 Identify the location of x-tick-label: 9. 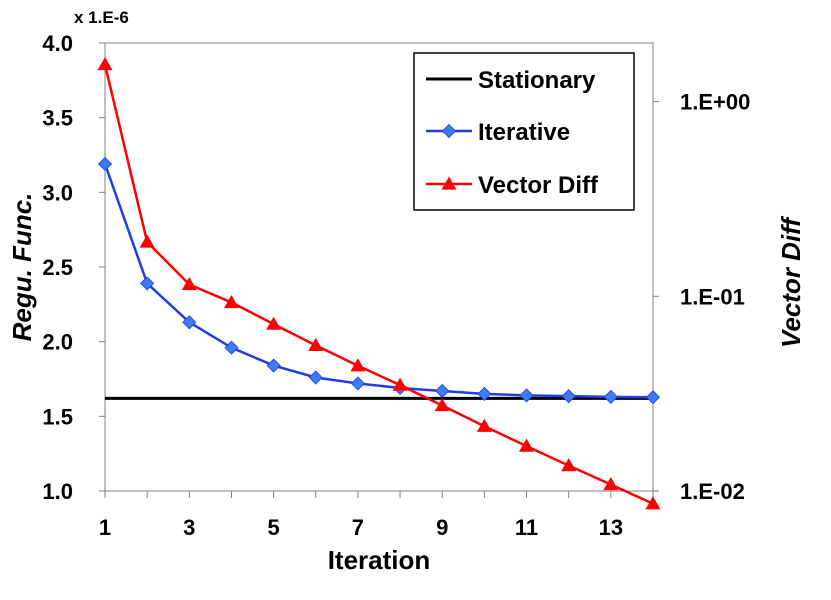
(442, 527).